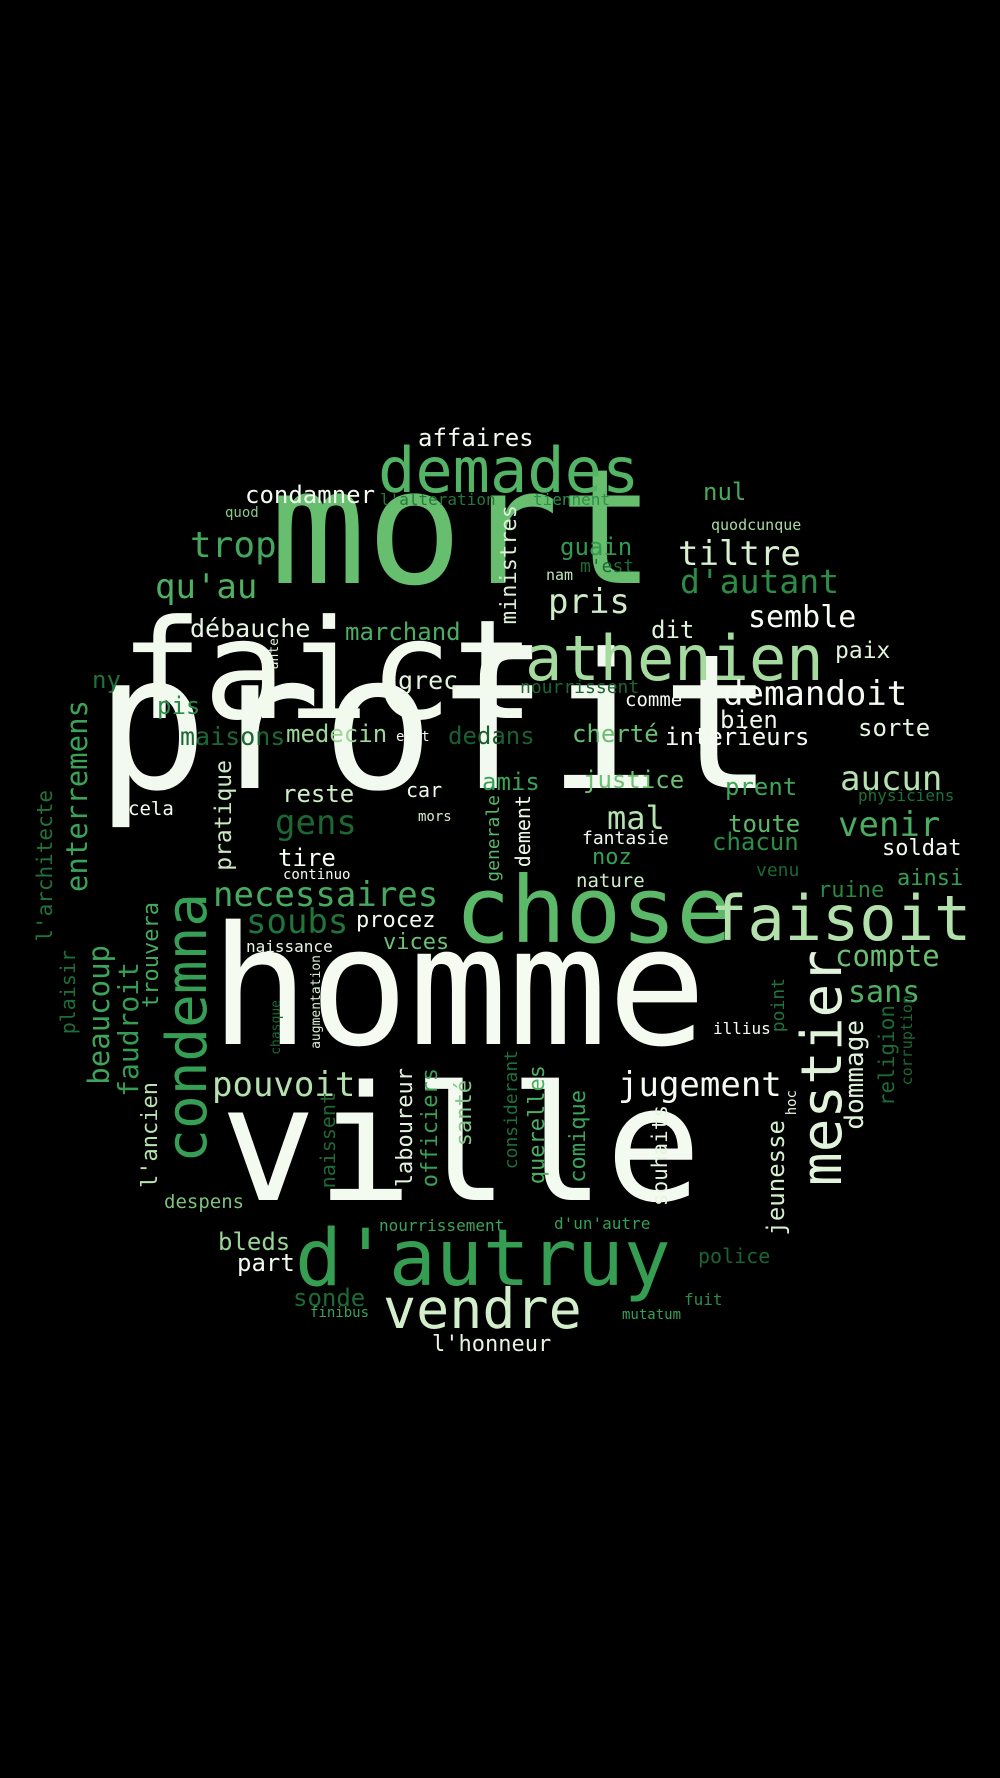 The width and height of the screenshot is (1000, 1778). I want to click on word: faudroit, so click(128, 1029).